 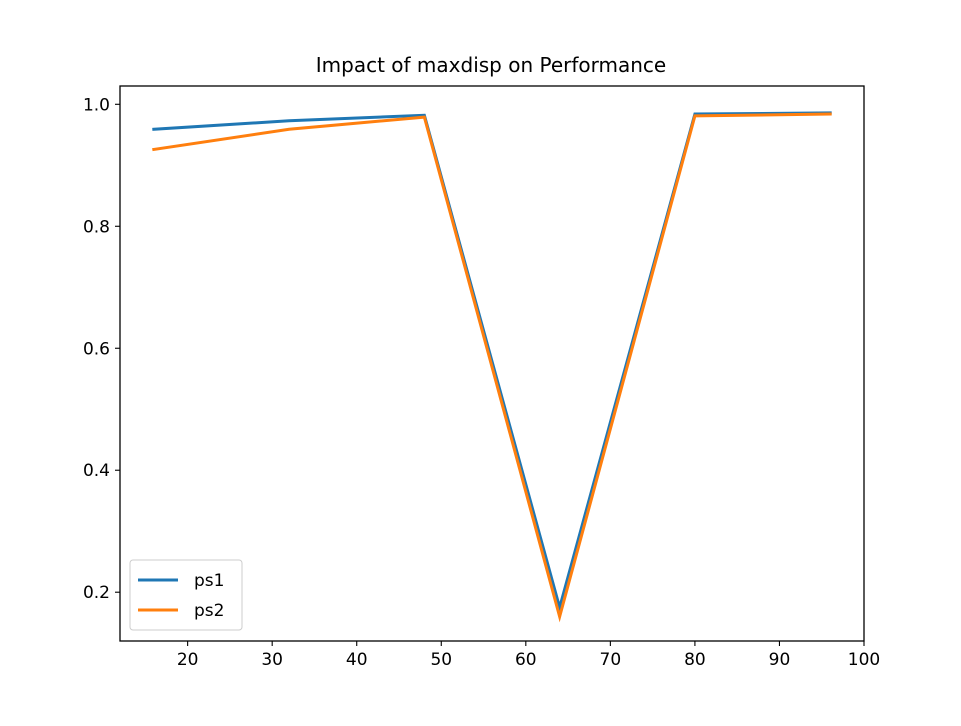 What do you see at coordinates (209, 611) in the screenshot?
I see `legend-label-ps2: ps2` at bounding box center [209, 611].